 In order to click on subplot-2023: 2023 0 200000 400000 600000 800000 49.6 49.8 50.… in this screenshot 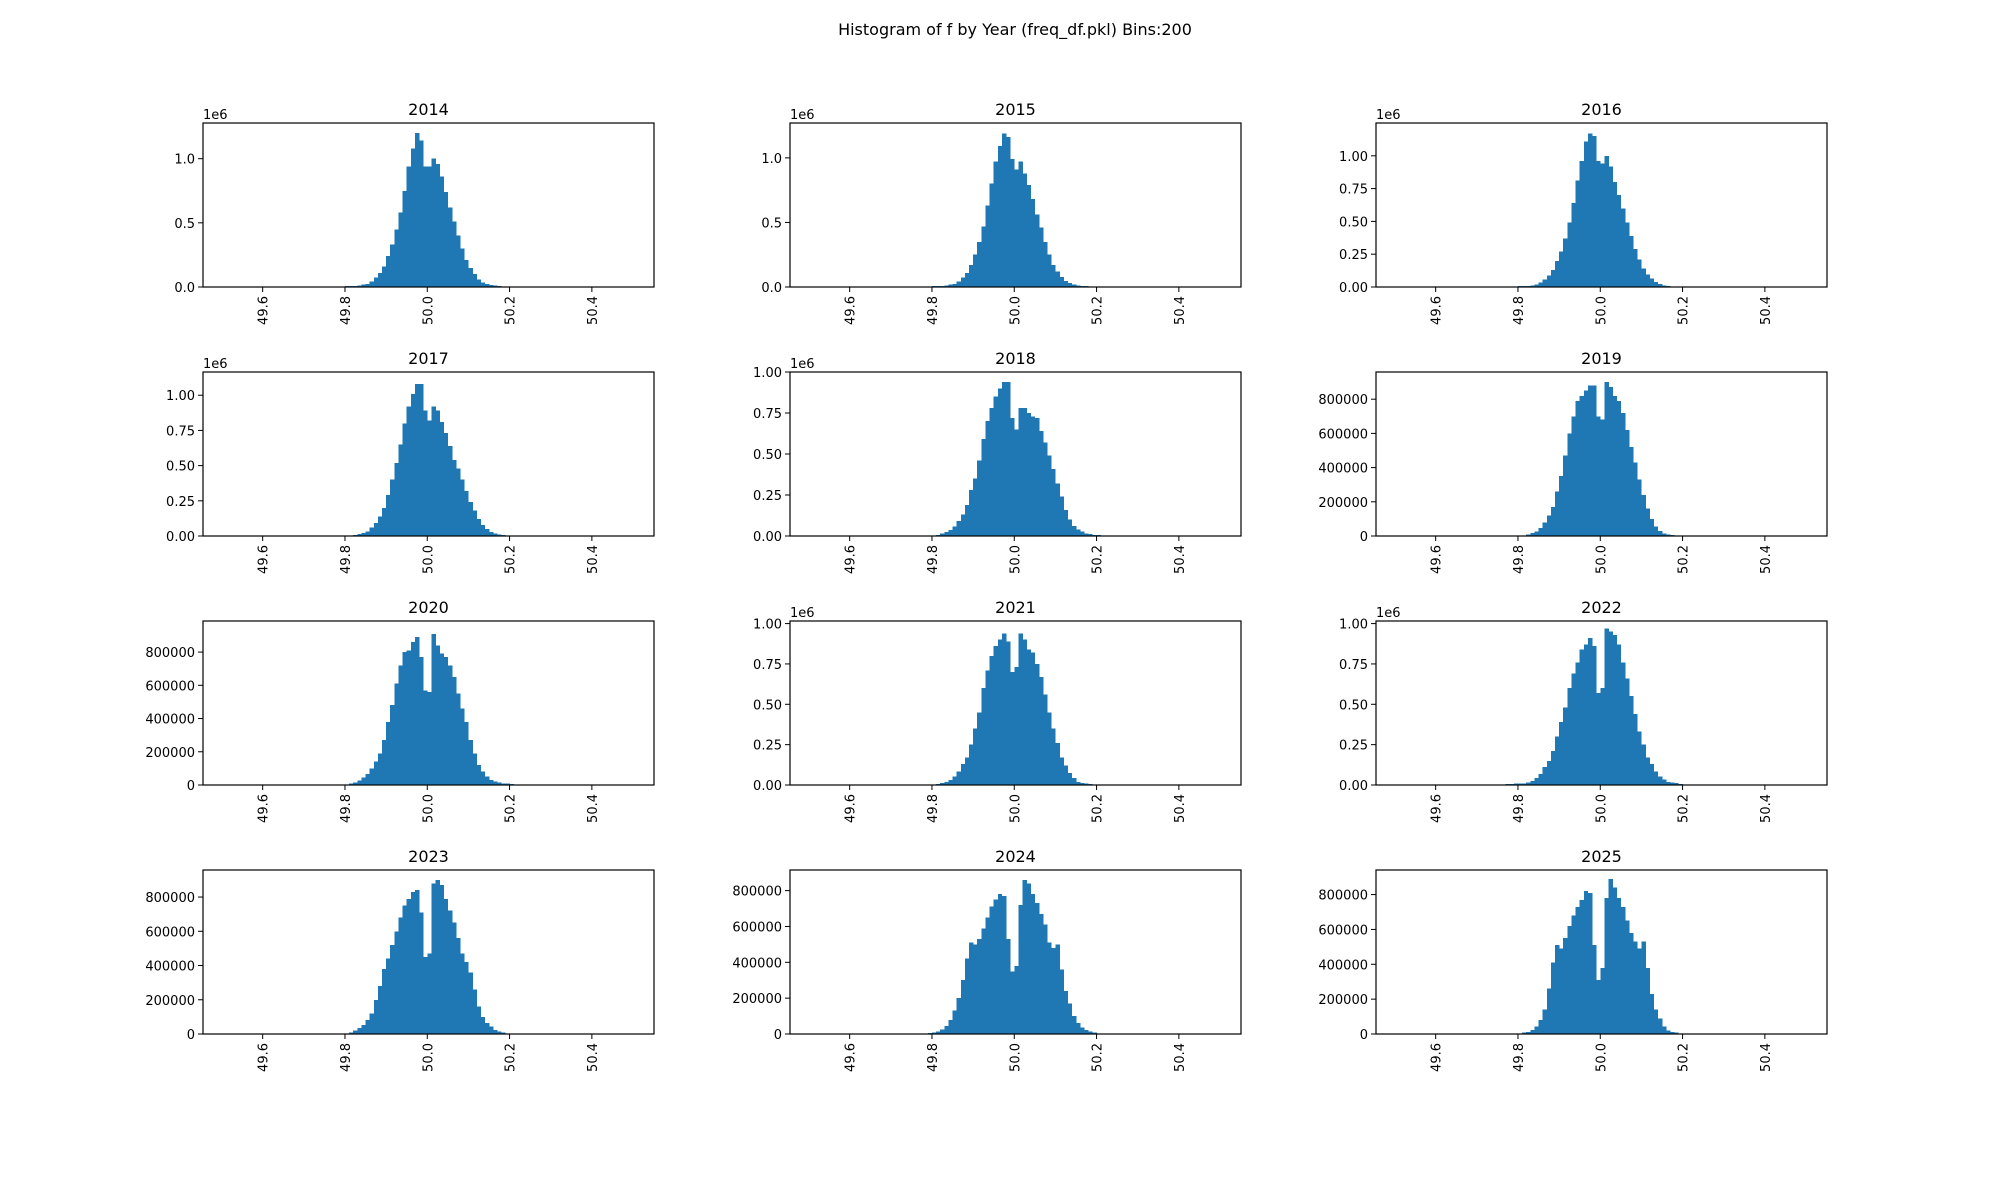, I will do `click(400, 959)`.